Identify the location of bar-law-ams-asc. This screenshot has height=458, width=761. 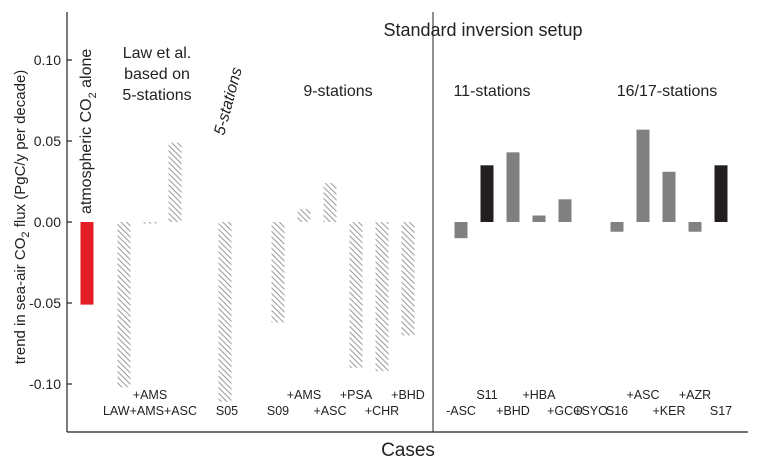
(175, 182).